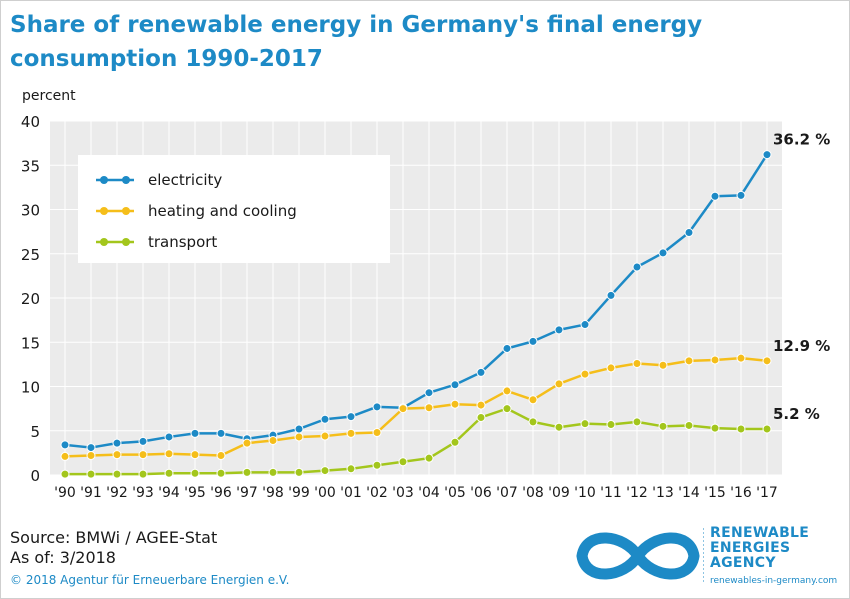 This screenshot has height=599, width=850. What do you see at coordinates (273, 493) in the screenshot?
I see `x-tick-label: '98` at bounding box center [273, 493].